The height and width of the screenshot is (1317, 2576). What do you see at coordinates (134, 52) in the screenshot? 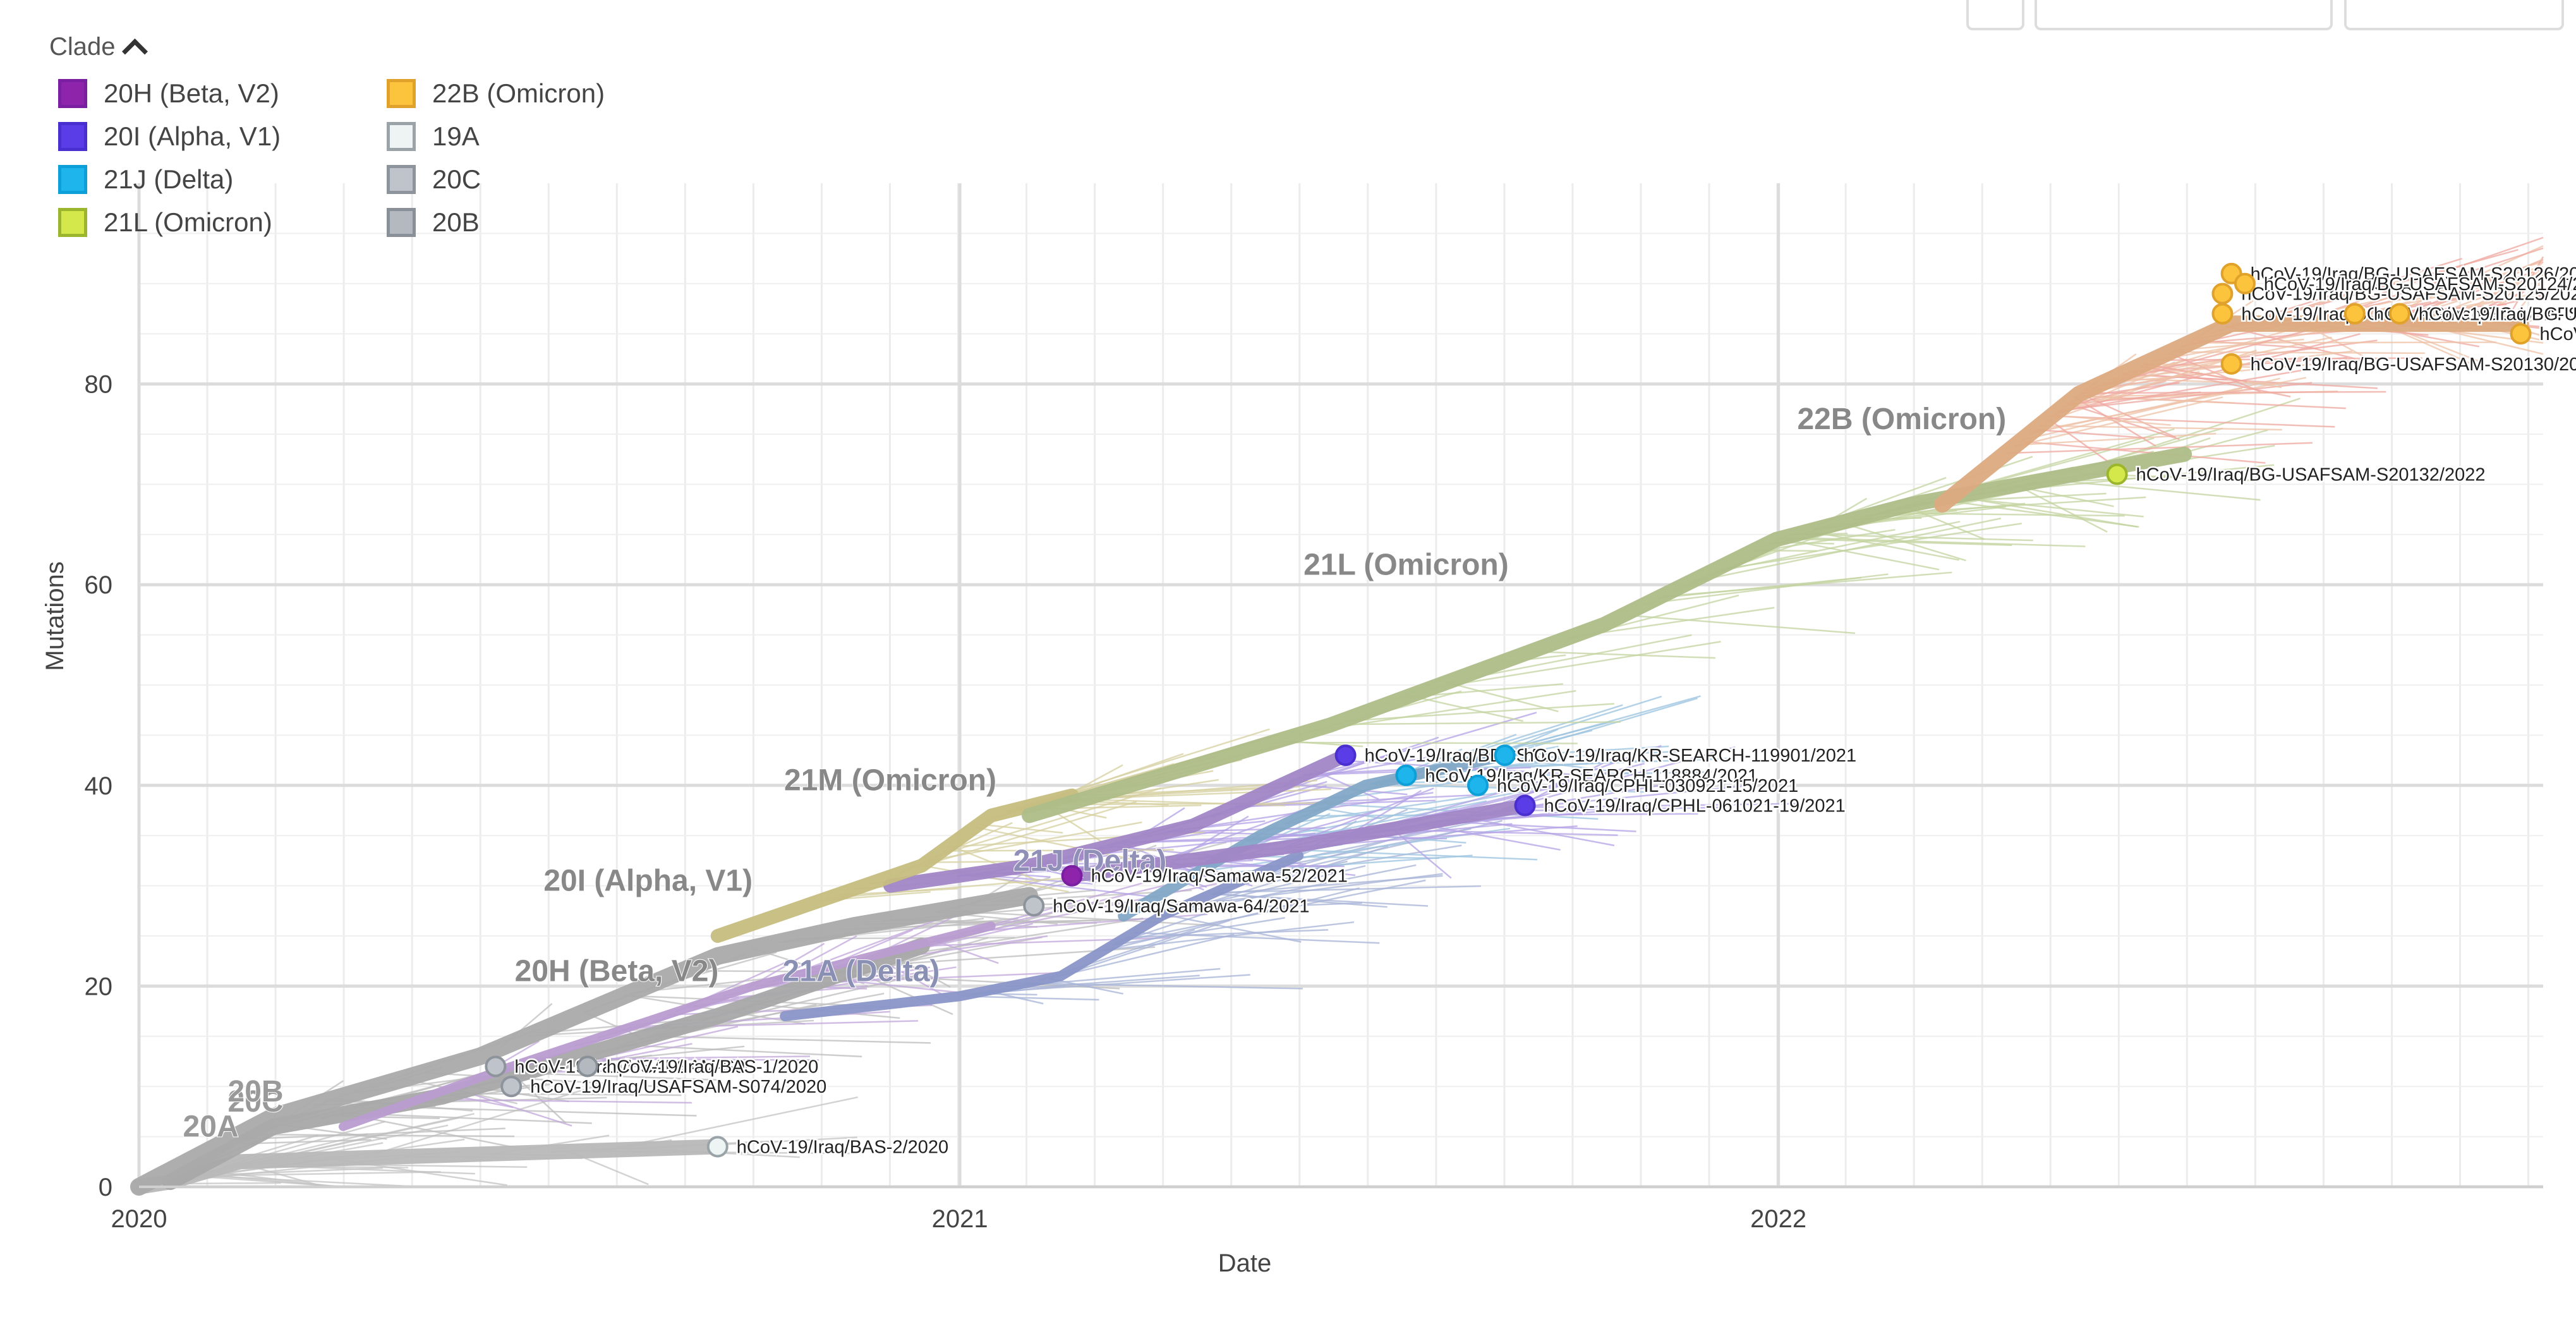
I see `chevron-up-icon` at bounding box center [134, 52].